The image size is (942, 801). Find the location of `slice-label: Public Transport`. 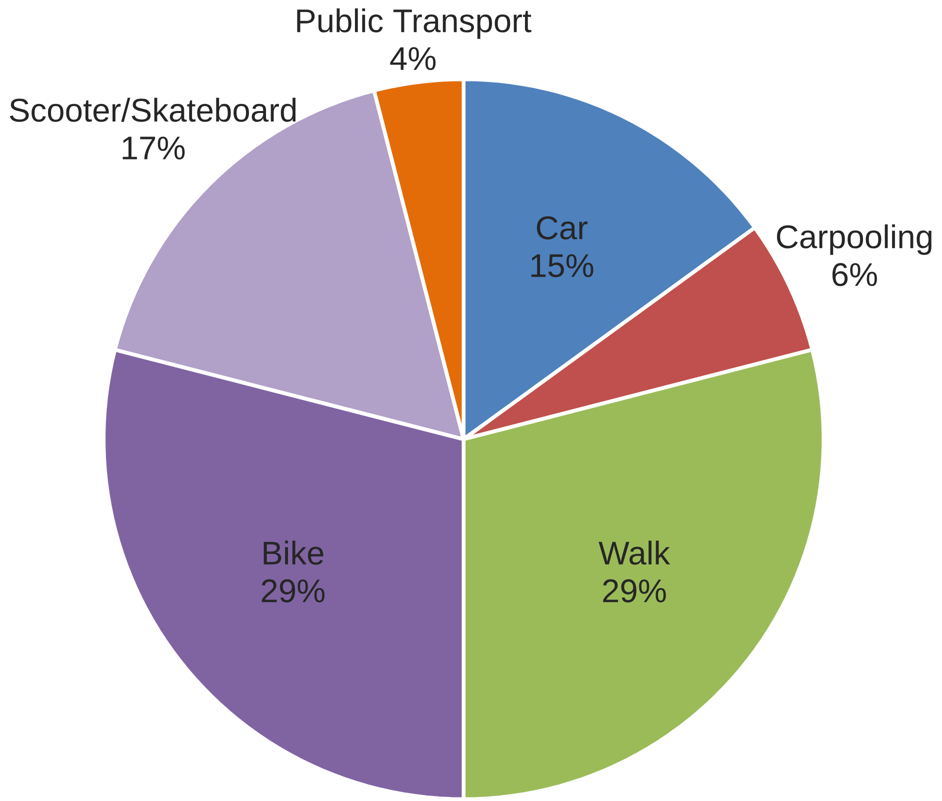

slice-label: Public Transport is located at coordinates (414, 23).